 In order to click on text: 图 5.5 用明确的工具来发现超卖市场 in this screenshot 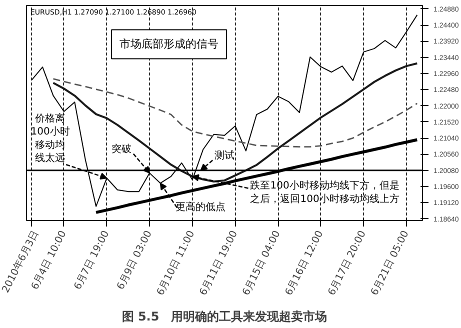, I will do `click(225, 317)`.